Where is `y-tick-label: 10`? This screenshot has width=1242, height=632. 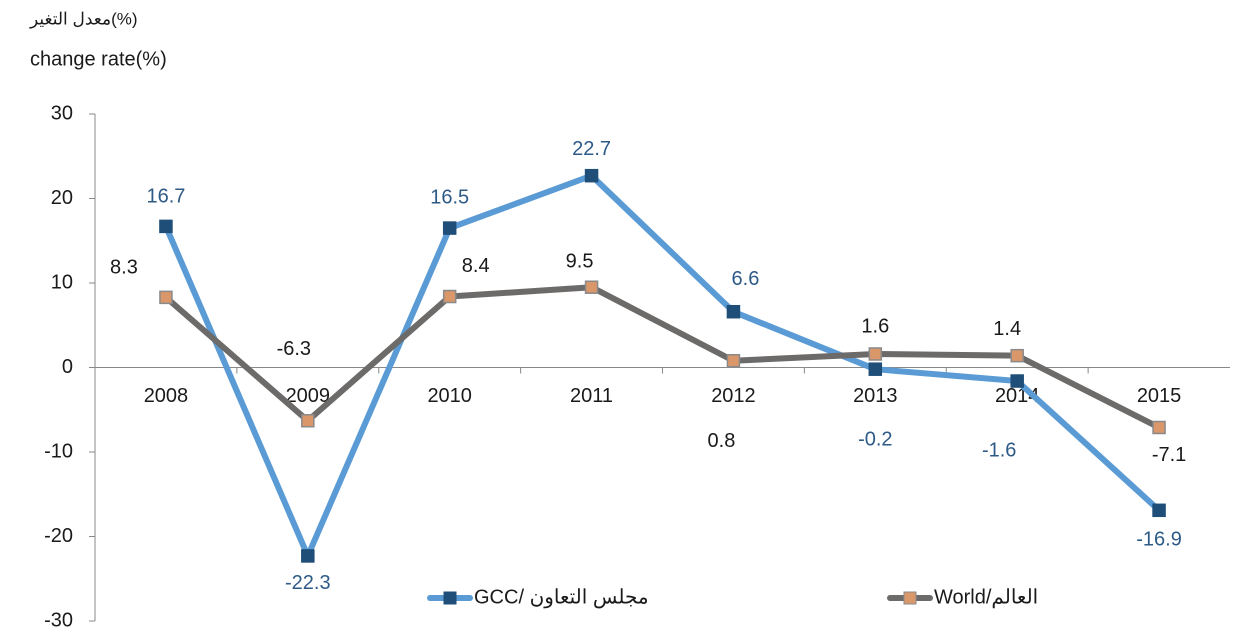
y-tick-label: 10 is located at coordinates (62, 282).